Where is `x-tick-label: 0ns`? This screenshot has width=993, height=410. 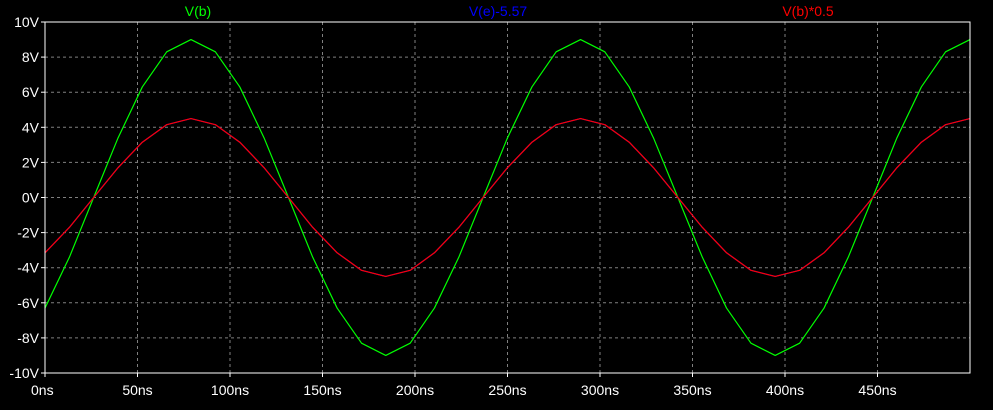
x-tick-label: 0ns is located at coordinates (42, 390).